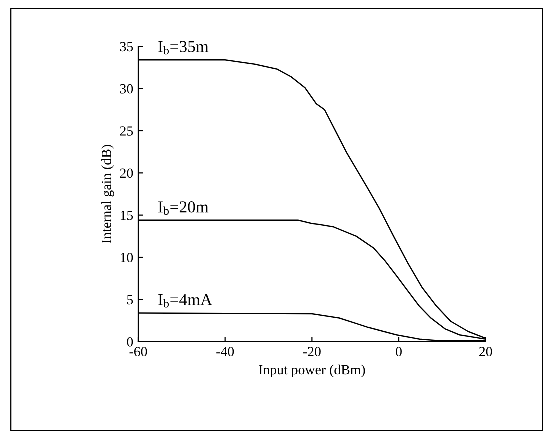 Image resolution: width=554 pixels, height=444 pixels. What do you see at coordinates (127, 47) in the screenshot?
I see `y-tick-label: 35` at bounding box center [127, 47].